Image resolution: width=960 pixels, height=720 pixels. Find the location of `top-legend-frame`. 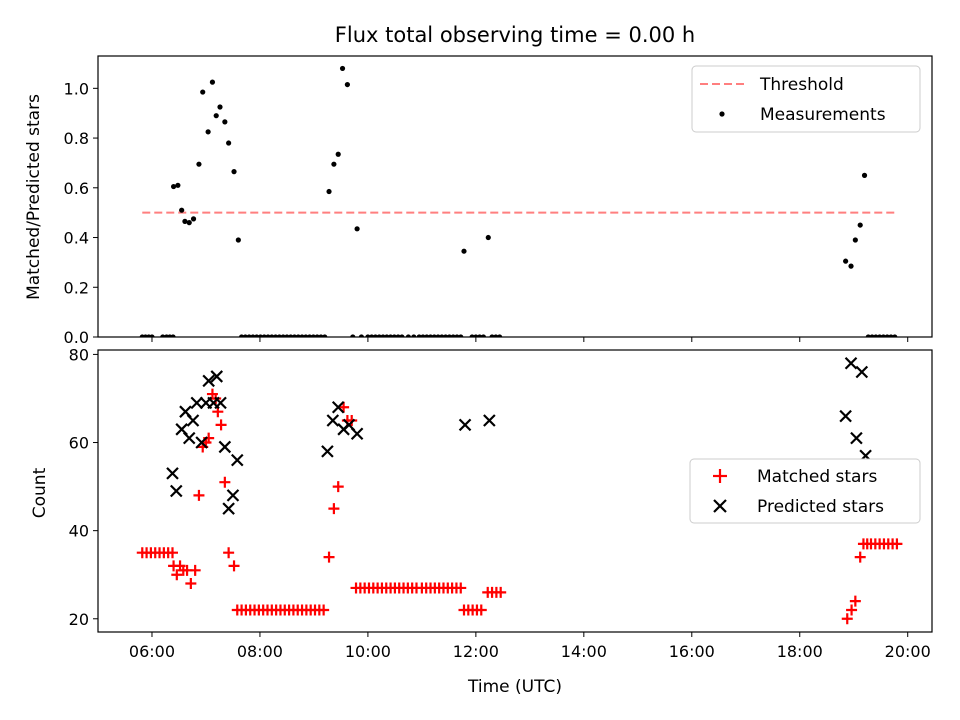

top-legend-frame is located at coordinates (806, 99).